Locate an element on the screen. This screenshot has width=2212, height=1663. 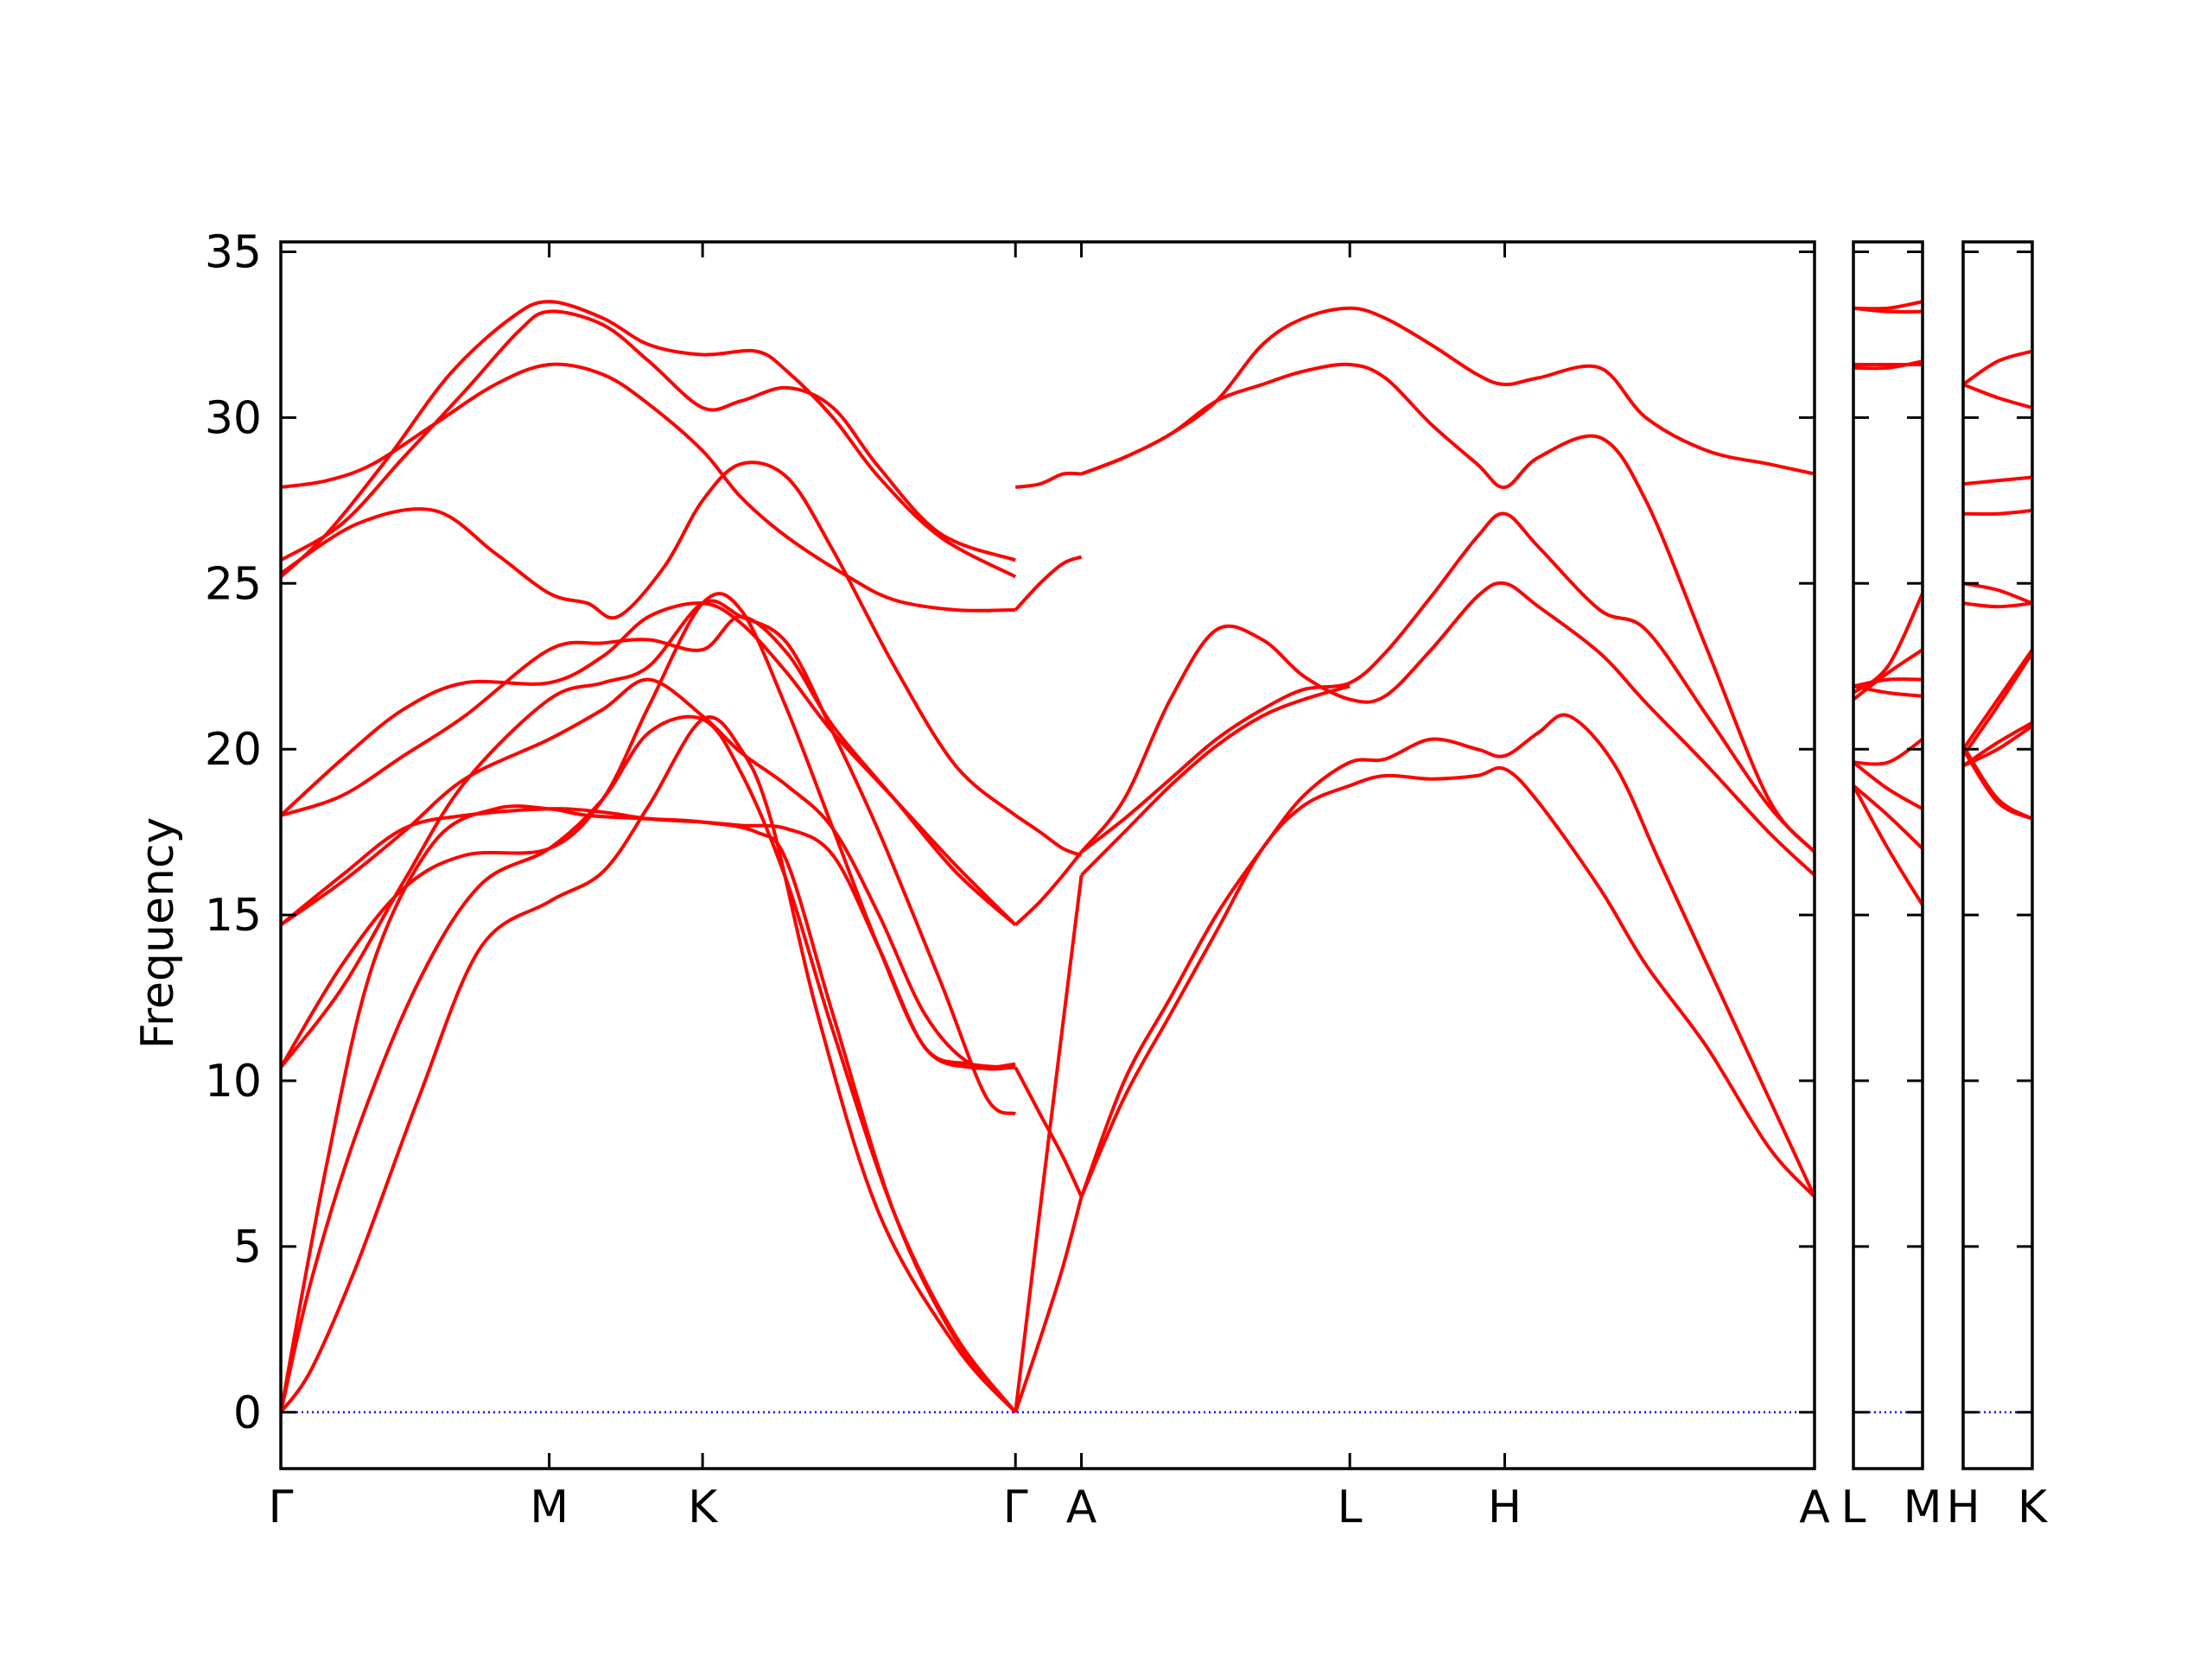
y-axis-title: Frequency is located at coordinates (158, 934).